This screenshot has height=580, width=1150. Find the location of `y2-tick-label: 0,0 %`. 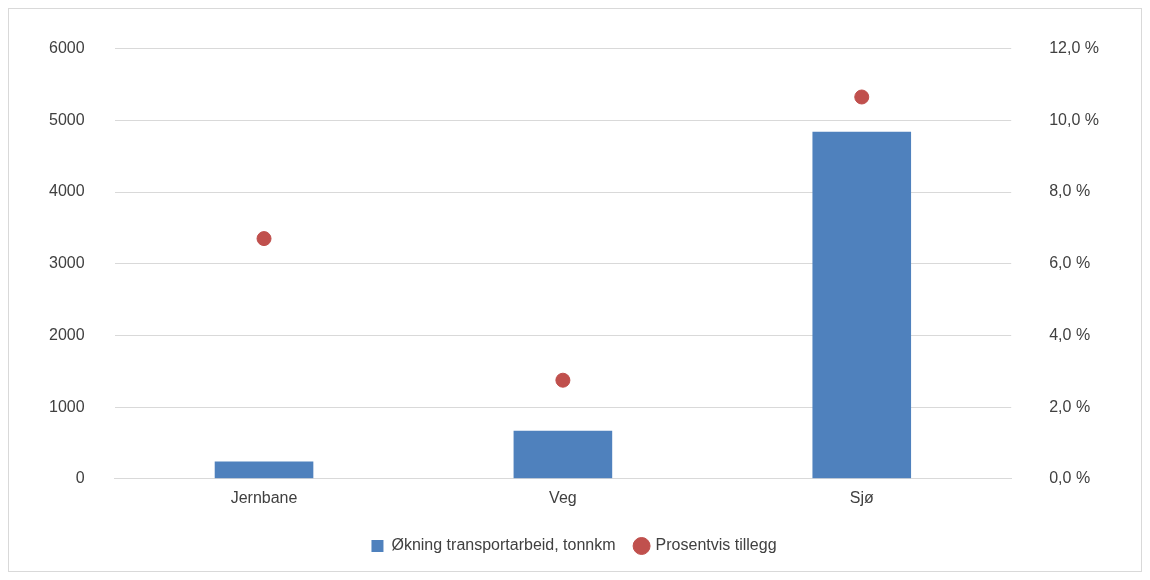

y2-tick-label: 0,0 % is located at coordinates (1070, 478).